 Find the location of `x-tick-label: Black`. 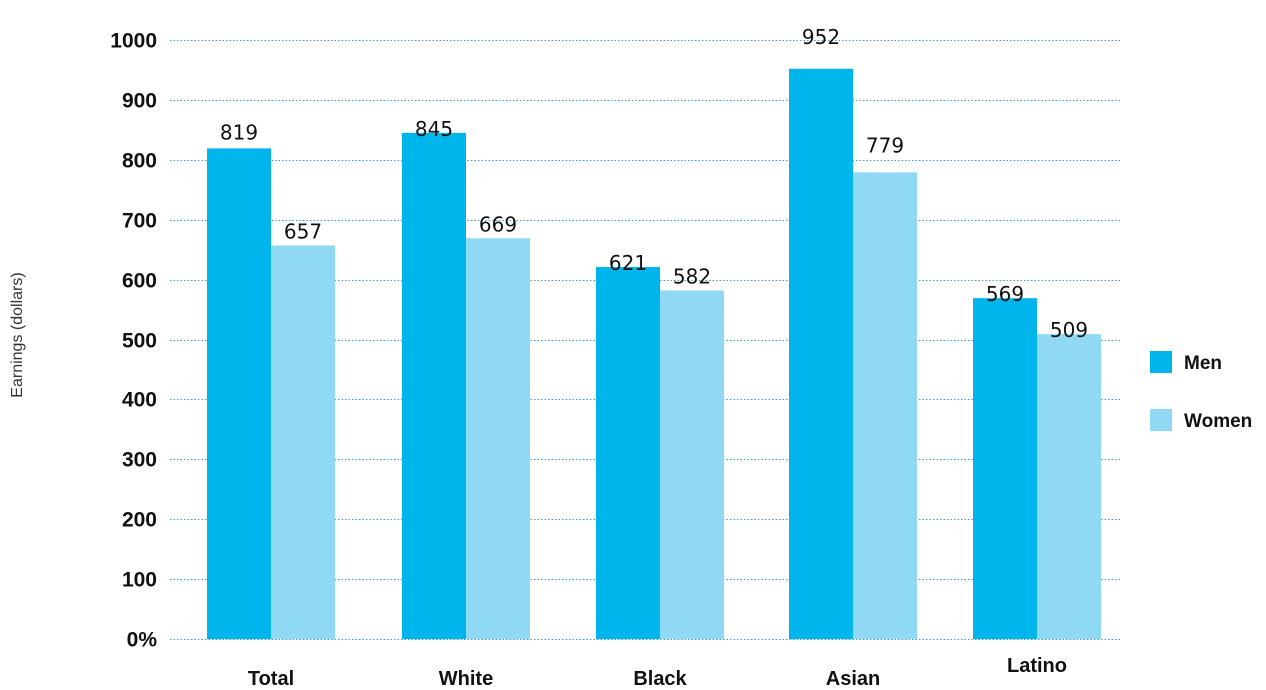

x-tick-label: Black is located at coordinates (660, 679).